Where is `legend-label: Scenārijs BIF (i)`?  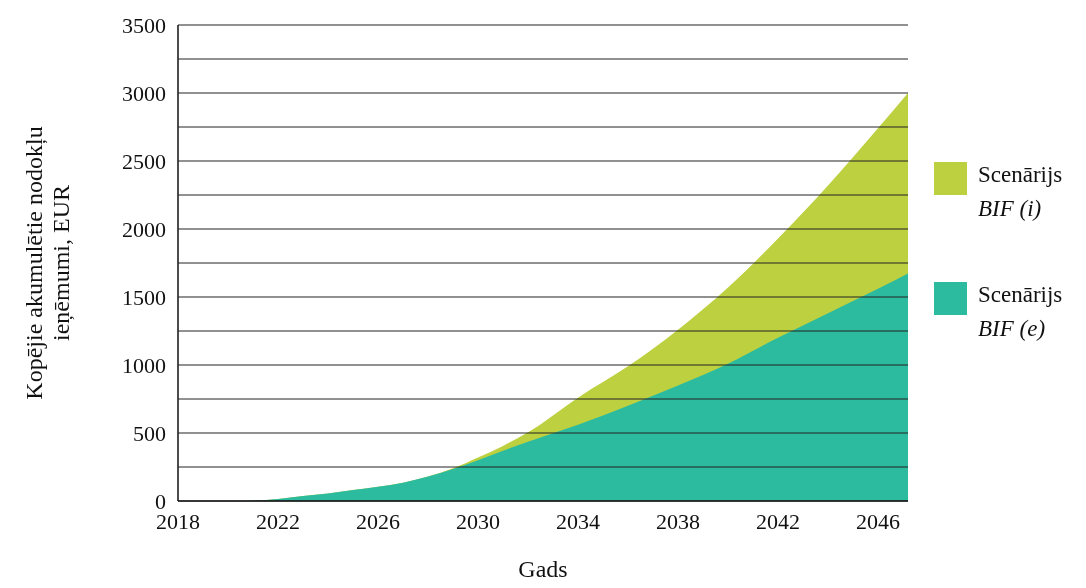
legend-label: Scenārijs BIF (i) is located at coordinates (1020, 192).